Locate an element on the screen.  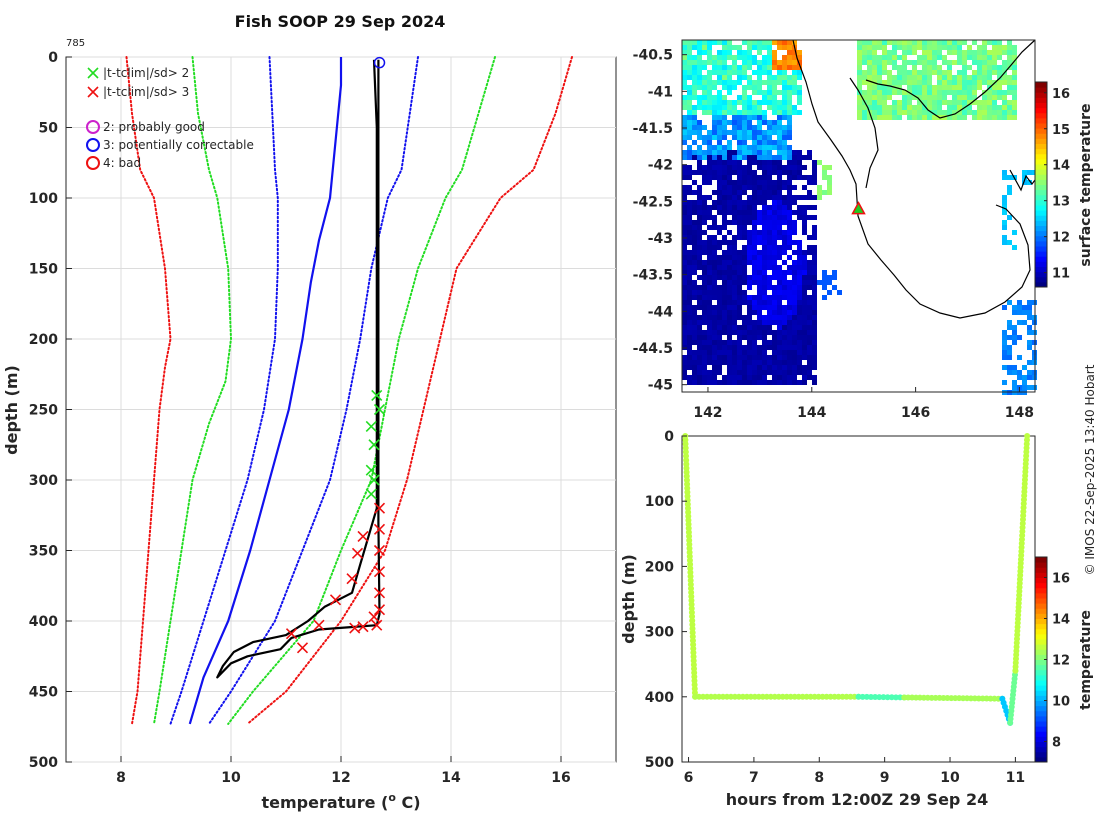
profile-ytick-label: 250 is located at coordinates (43, 411).